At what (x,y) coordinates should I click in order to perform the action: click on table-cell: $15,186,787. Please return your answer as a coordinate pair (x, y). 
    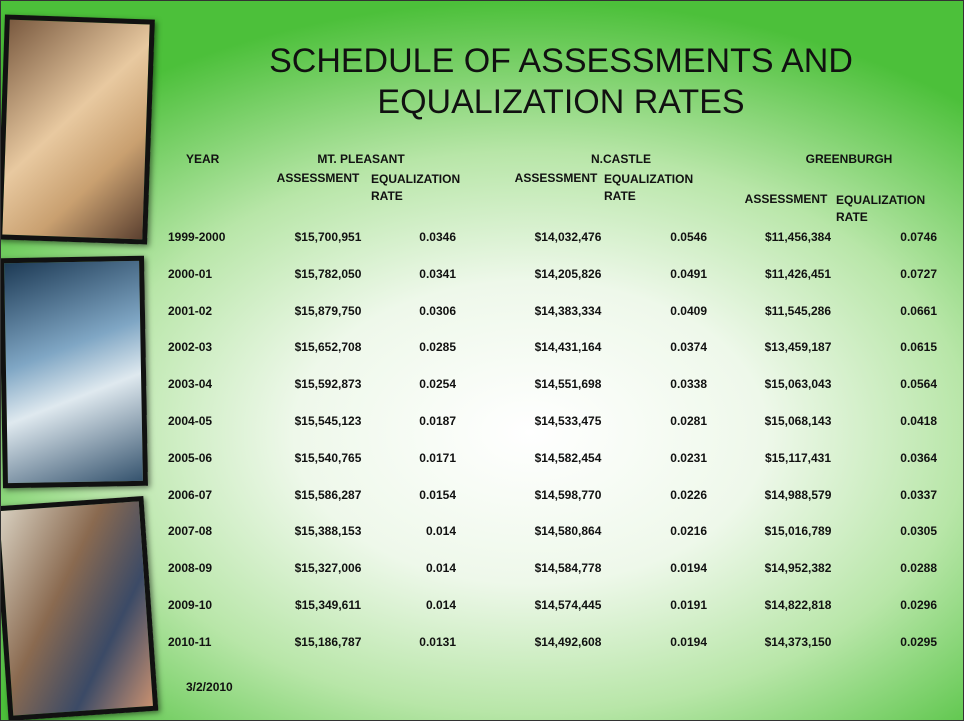
    Looking at the image, I should click on (328, 641).